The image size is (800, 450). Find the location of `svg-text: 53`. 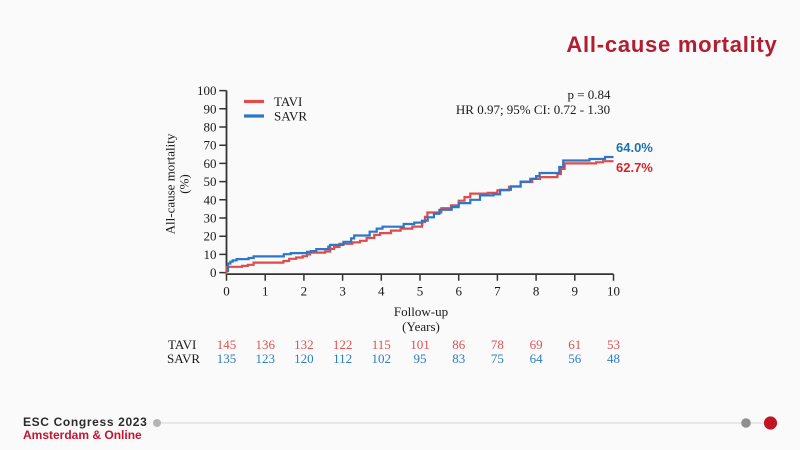

svg-text: 53 is located at coordinates (613, 344).